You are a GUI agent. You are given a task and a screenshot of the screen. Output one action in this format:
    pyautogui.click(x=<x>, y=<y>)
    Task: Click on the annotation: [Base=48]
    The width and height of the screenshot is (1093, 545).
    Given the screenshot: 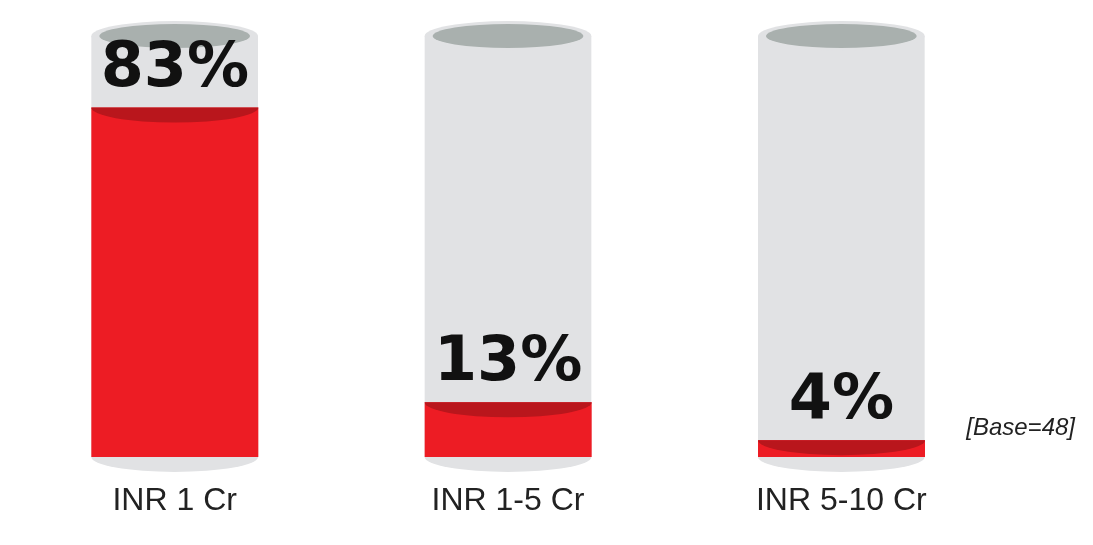 What is the action you would take?
    pyautogui.click(x=1020, y=427)
    